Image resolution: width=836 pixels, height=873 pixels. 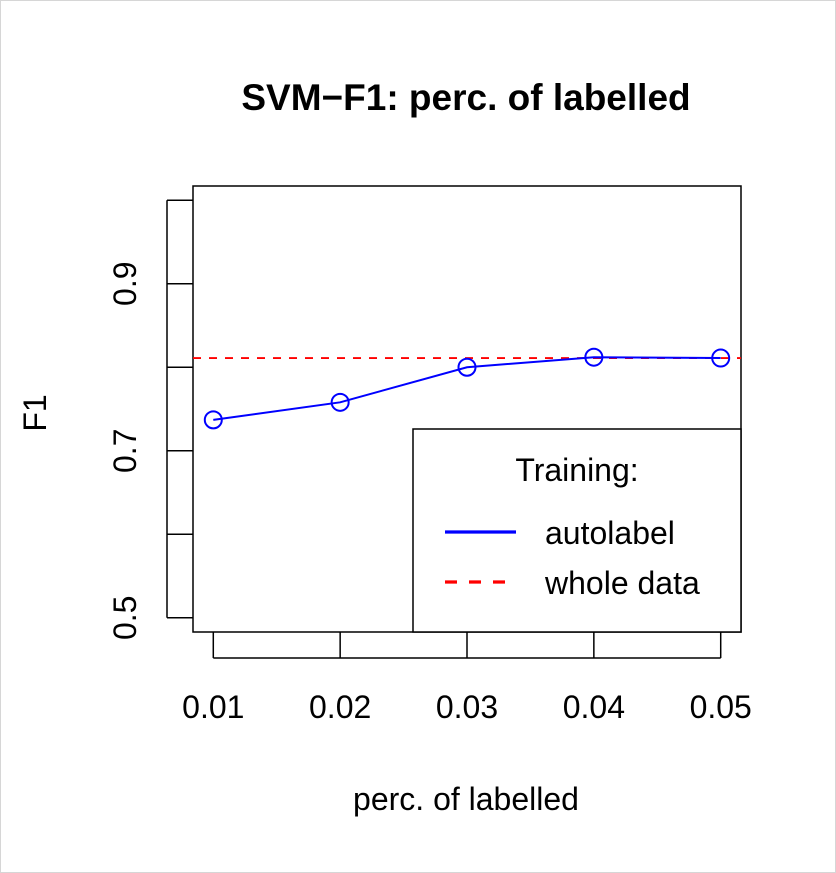 I want to click on y-tick-label: 0.9, so click(x=125, y=283).